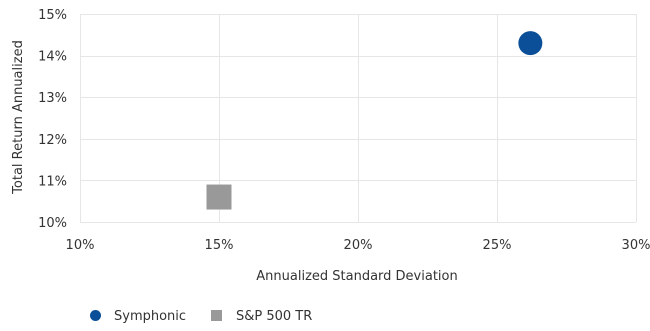 This screenshot has width=650, height=331. Describe the element at coordinates (150, 316) in the screenshot. I see `legend-label-symphonic: Symphonic` at that location.